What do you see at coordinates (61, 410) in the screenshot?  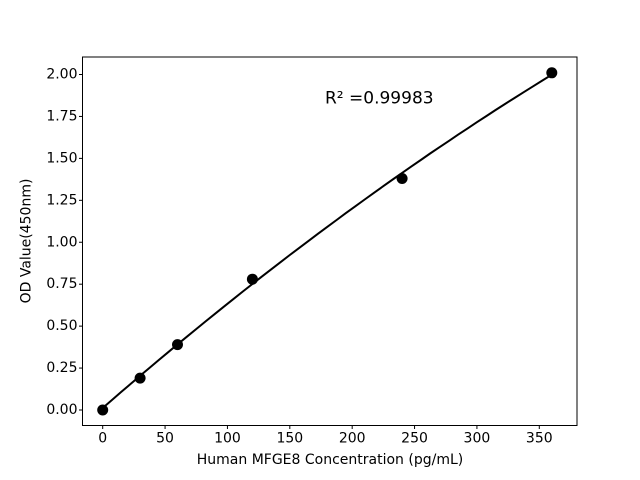 I see `y-tick-label: 0.00` at bounding box center [61, 410].